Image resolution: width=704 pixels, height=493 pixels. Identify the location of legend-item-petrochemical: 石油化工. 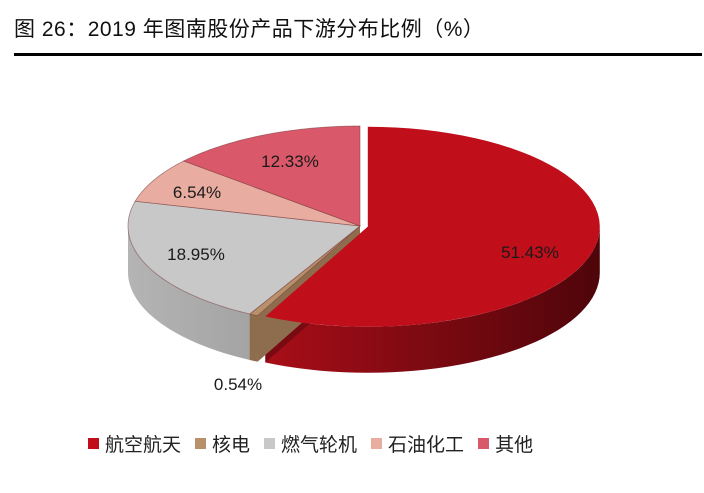
(417, 443).